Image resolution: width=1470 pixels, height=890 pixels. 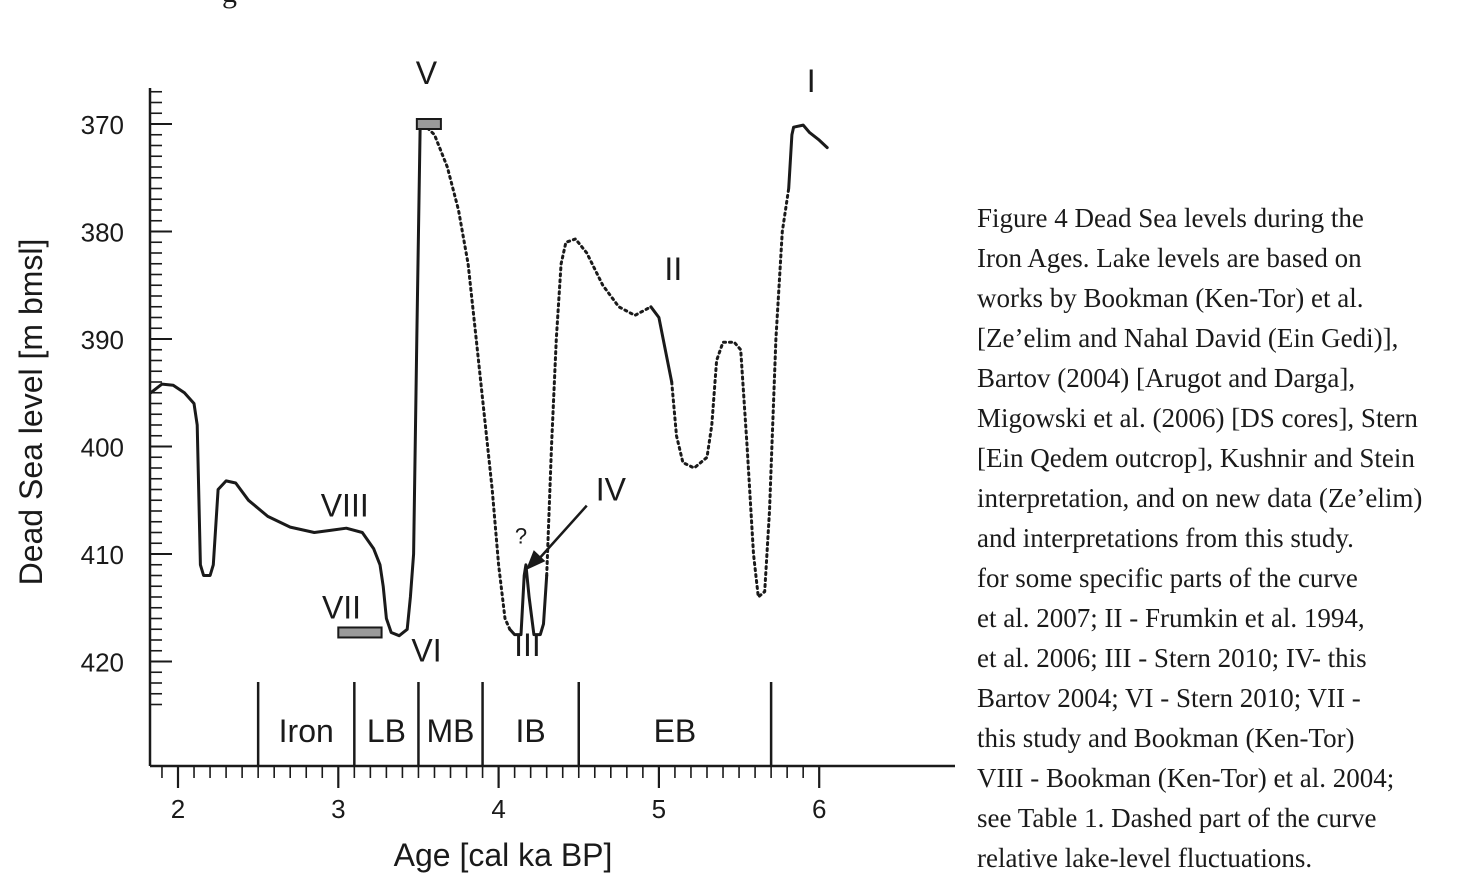 What do you see at coordinates (341, 608) in the screenshot?
I see `marker-label-vii: VII` at bounding box center [341, 608].